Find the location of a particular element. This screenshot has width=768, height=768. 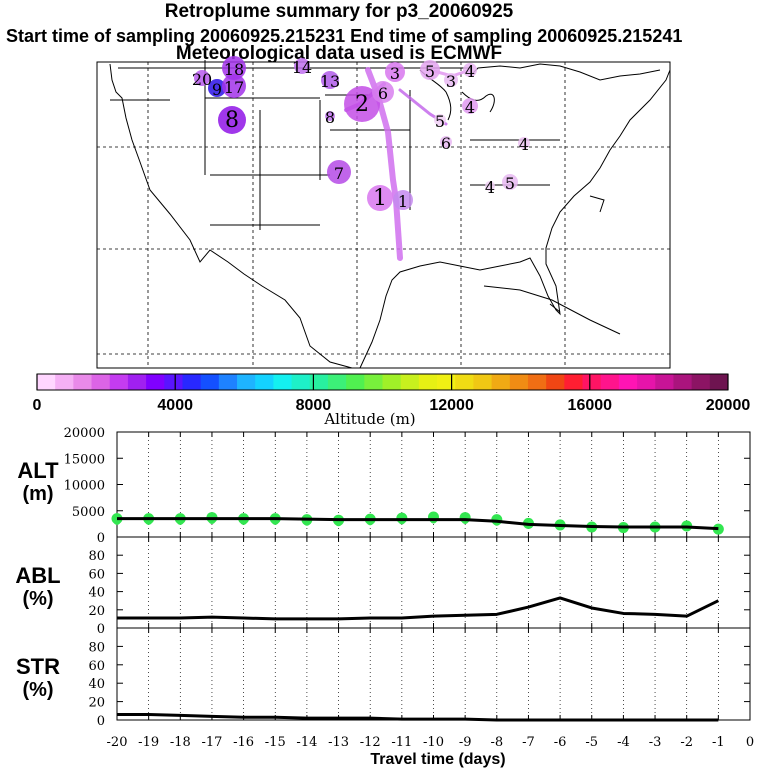

cluster-label: 7 is located at coordinates (339, 173).